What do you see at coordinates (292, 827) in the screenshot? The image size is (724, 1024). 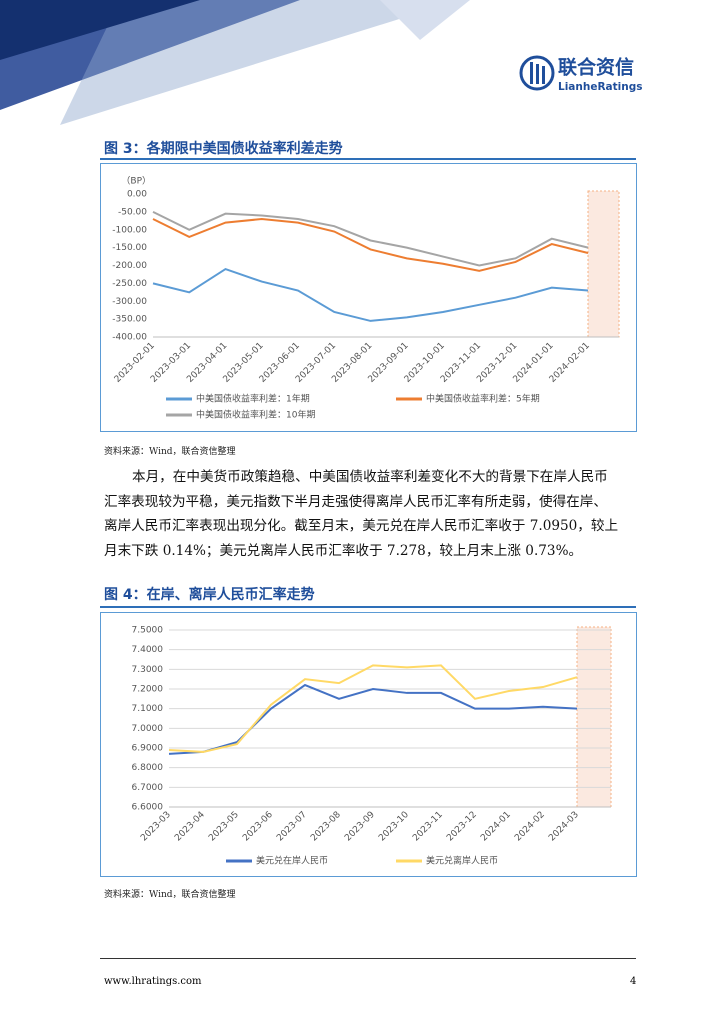 I see `x-tick-label: 2023-07` at bounding box center [292, 827].